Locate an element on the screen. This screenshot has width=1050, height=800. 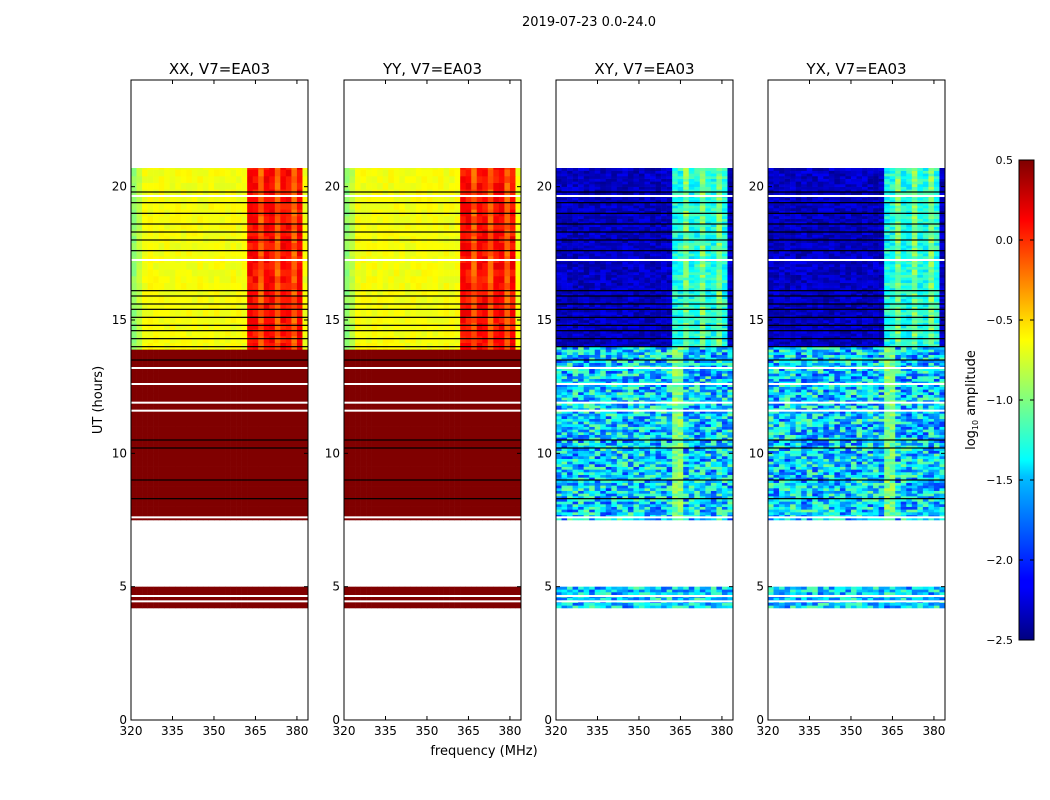
y-tick-label: 0 is located at coordinates (123, 720).